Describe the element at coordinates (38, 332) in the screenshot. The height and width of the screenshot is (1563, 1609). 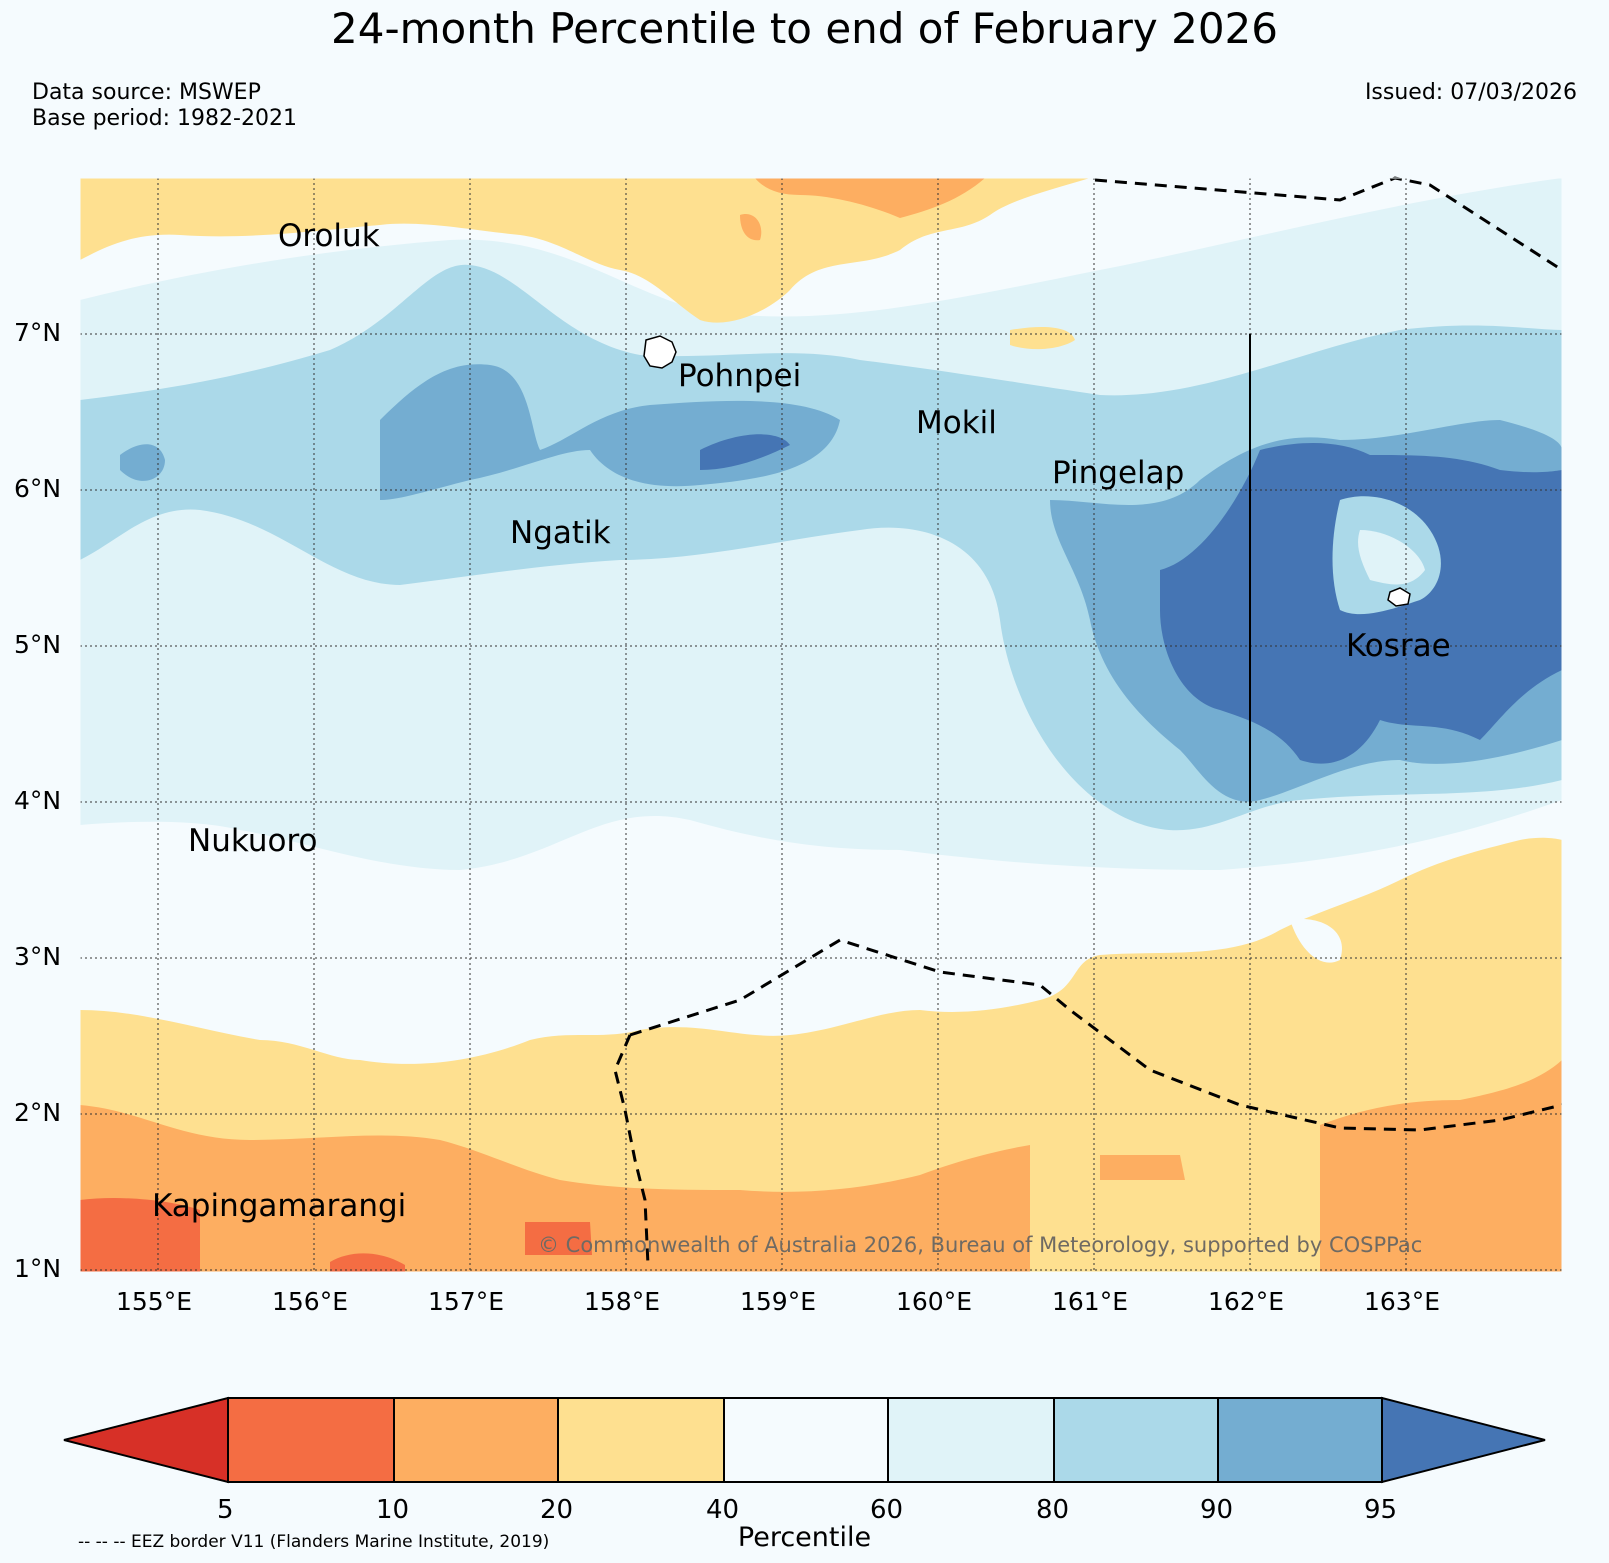
I see `lat-label-7n: 7°N` at that location.